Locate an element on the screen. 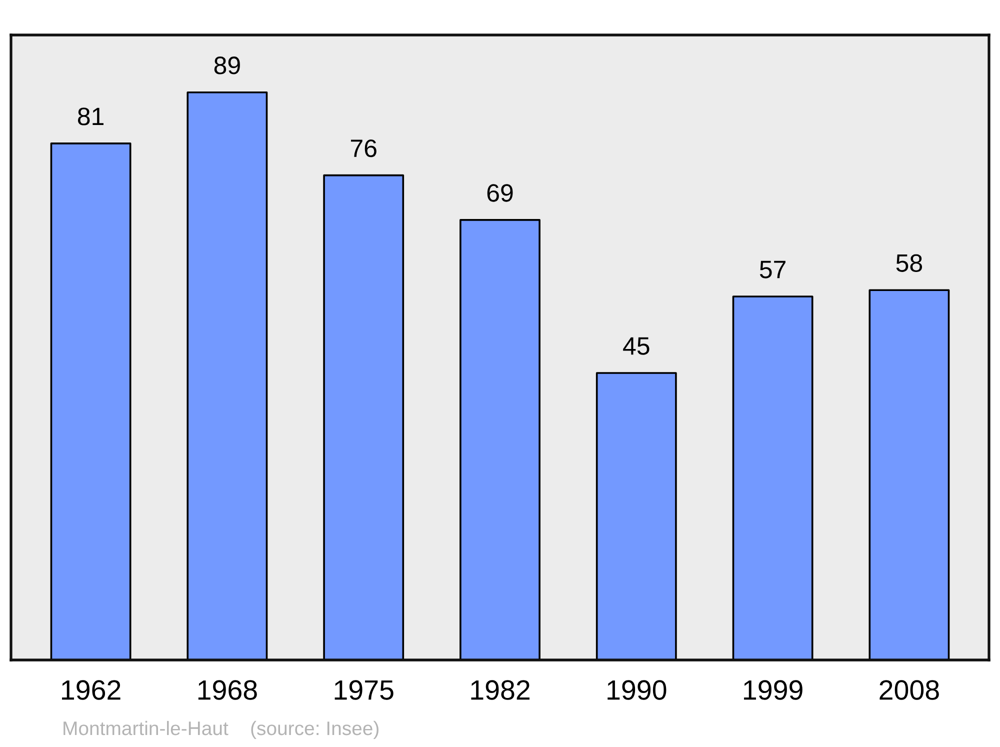  data-label: 81 is located at coordinates (91, 117).